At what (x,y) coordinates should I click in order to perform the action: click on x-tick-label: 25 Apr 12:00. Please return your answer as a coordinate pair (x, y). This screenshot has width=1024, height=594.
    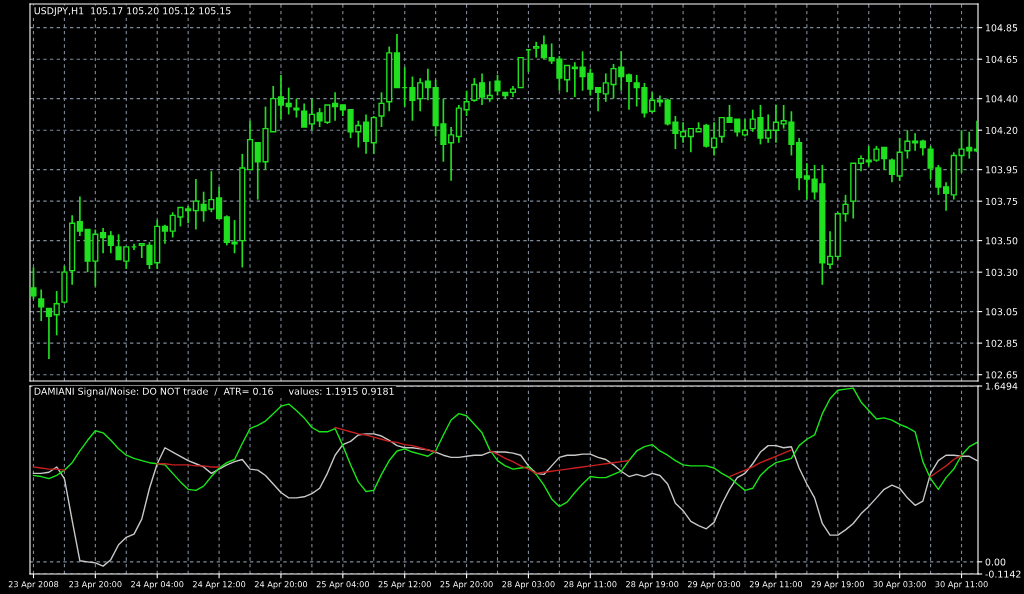
    Looking at the image, I should click on (404, 585).